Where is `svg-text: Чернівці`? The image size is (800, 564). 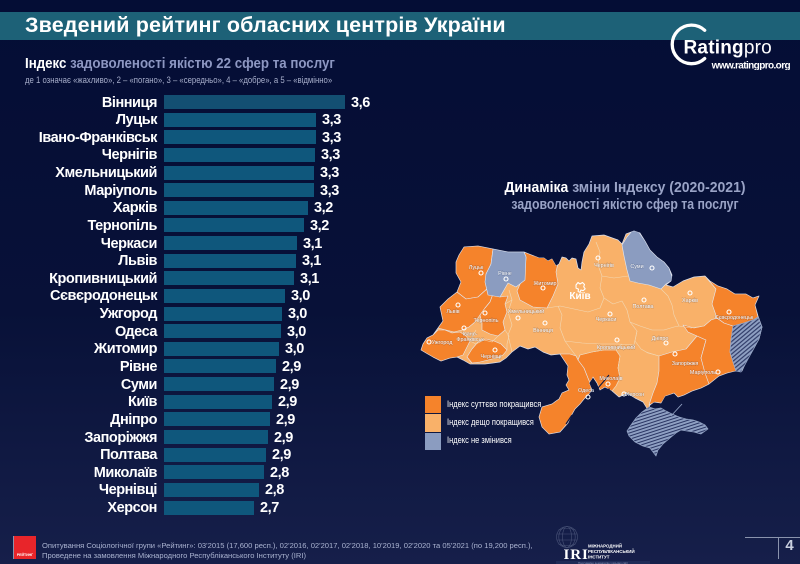
svg-text: Чернівці is located at coordinates (491, 357).